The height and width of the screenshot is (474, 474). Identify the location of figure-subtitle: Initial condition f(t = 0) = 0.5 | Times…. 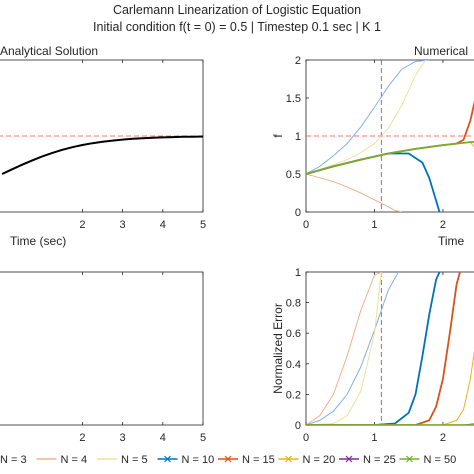
(237, 27).